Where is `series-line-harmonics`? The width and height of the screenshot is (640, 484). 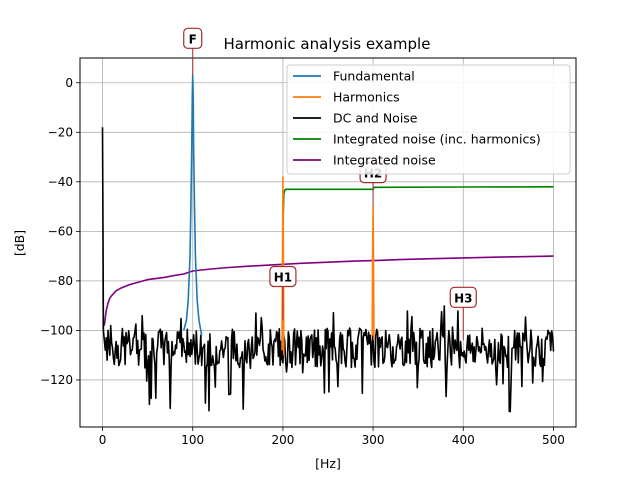
series-line-harmonics is located at coordinates (328, 266).